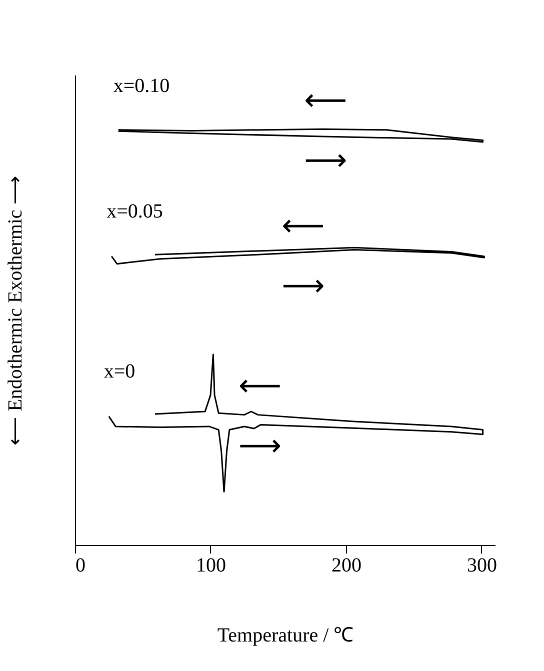 The height and width of the screenshot is (671, 544). I want to click on x-tick-label: 0, so click(81, 565).